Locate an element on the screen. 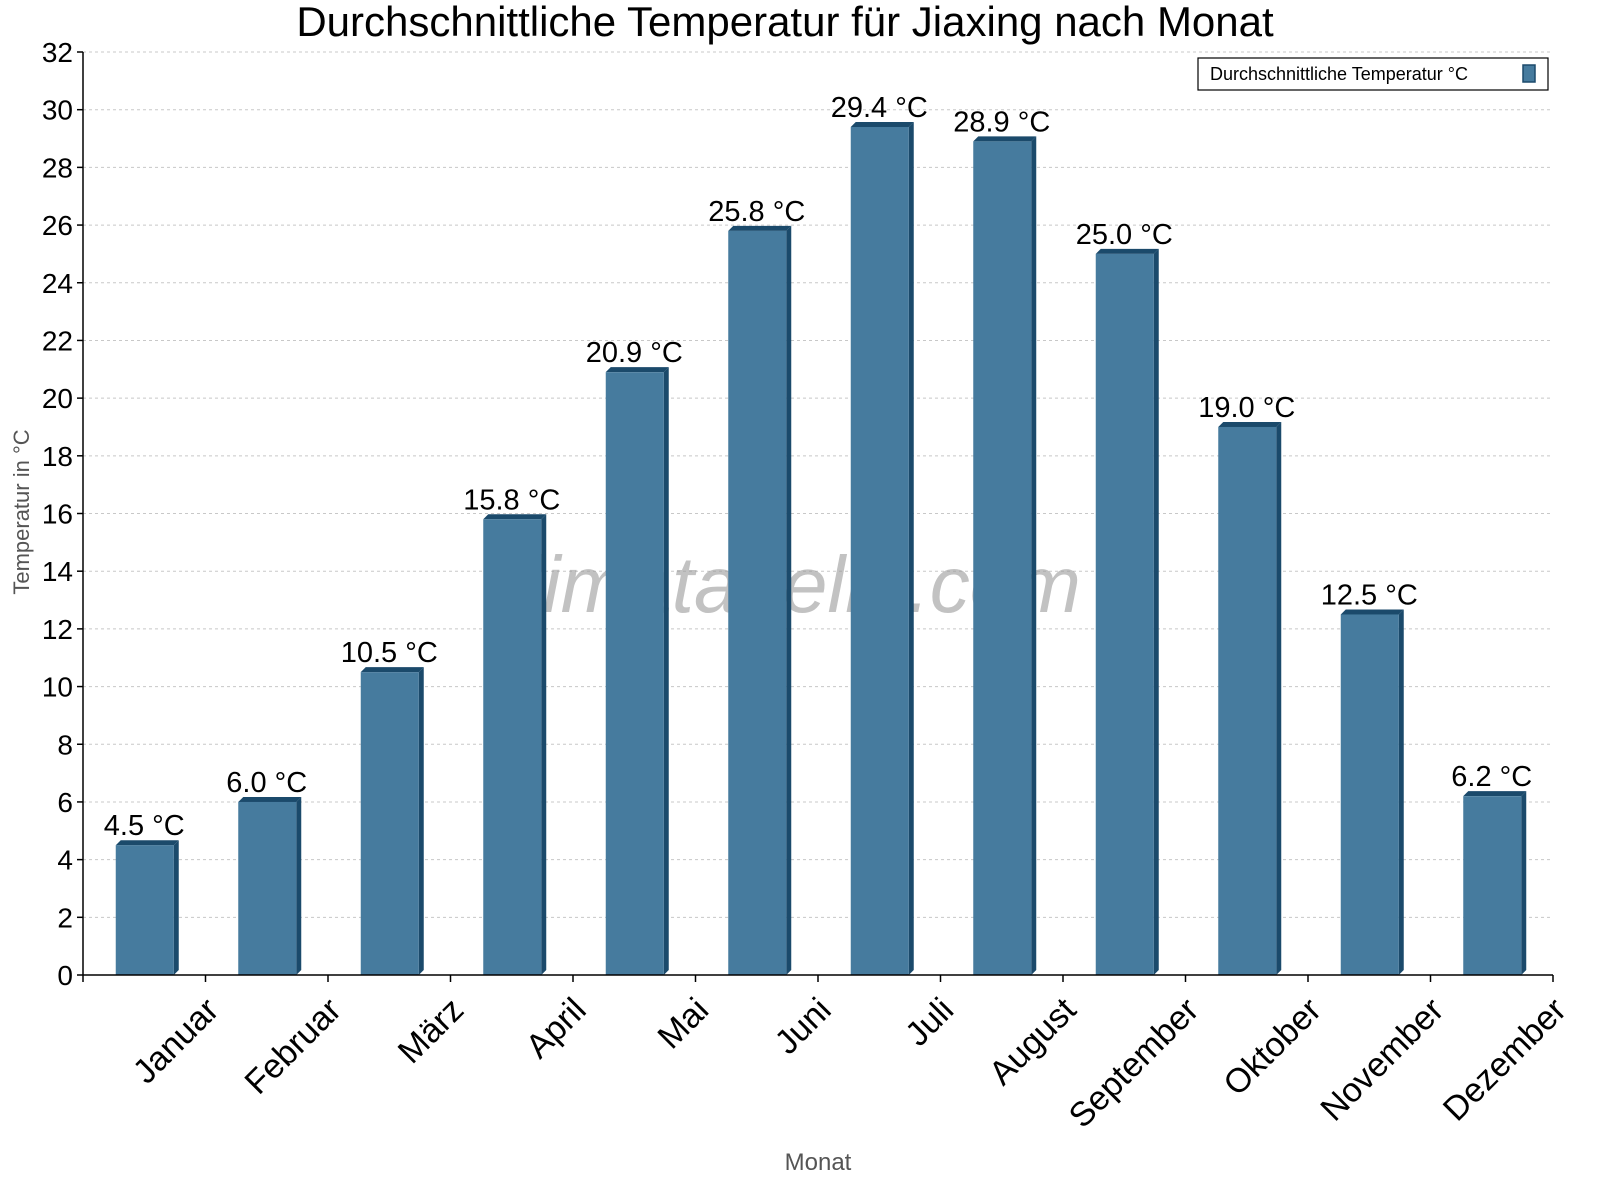  y-tick-label: 32 is located at coordinates (57, 52).